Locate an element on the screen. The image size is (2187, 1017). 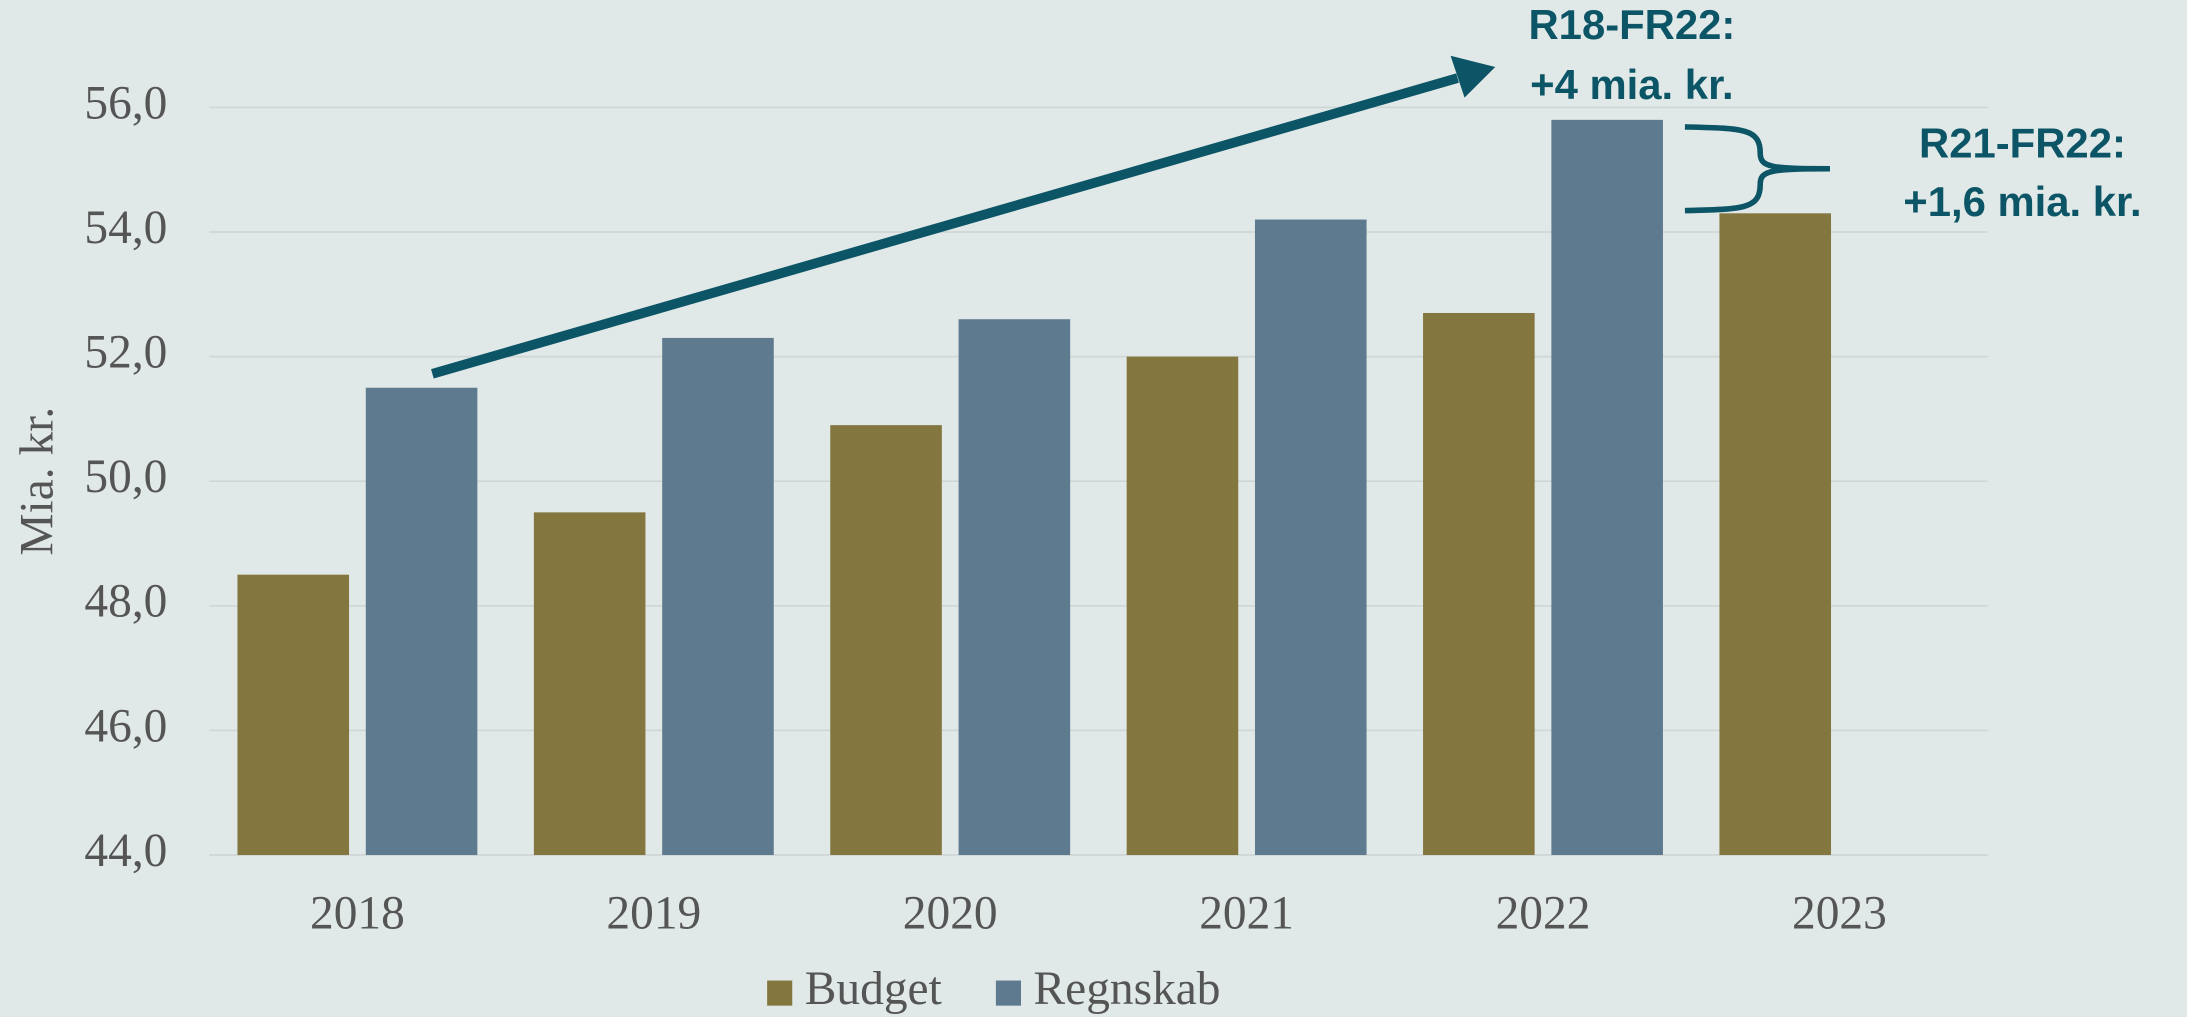
y-axis-label: Mia. kr. is located at coordinates (38, 481).